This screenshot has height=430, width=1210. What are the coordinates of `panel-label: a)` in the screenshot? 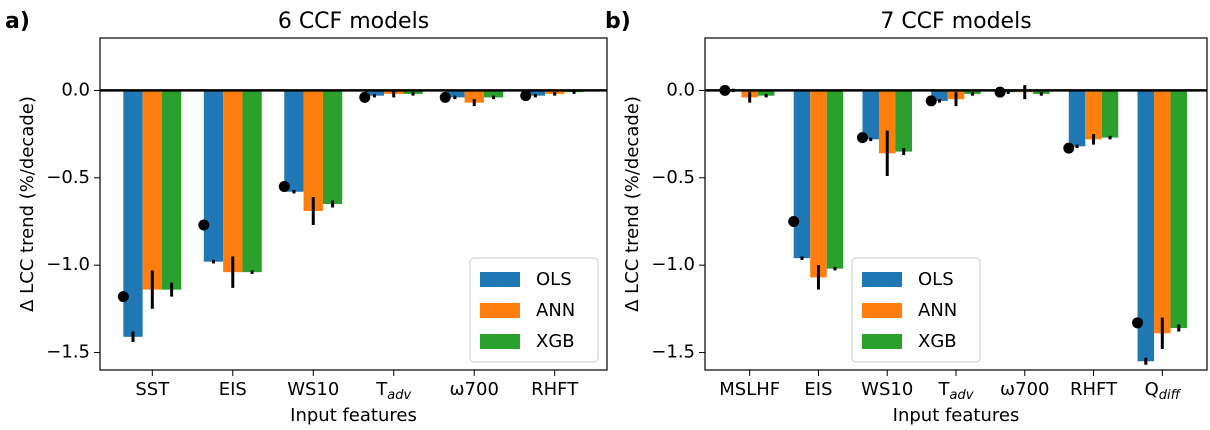 It's located at (17, 21).